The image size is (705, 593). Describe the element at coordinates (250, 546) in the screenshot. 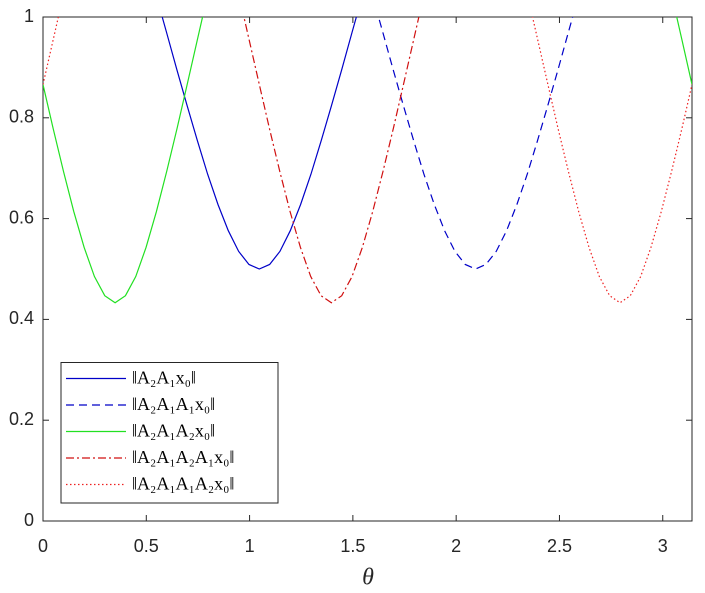

I see `x-tick-label: 1` at that location.